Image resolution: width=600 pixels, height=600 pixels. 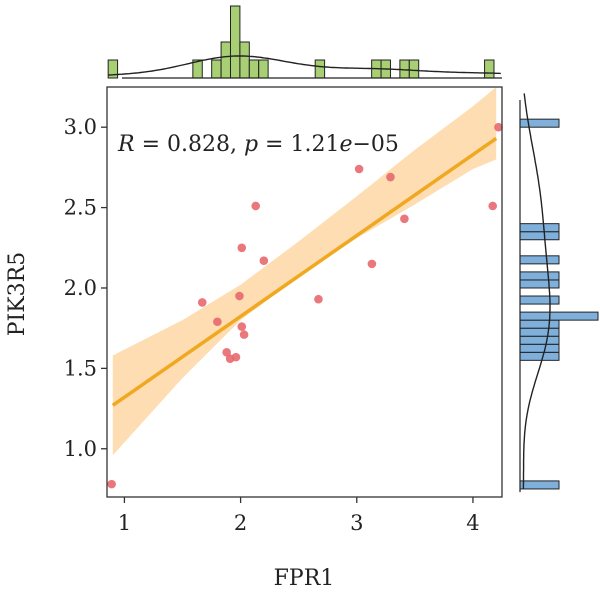 What do you see at coordinates (80, 288) in the screenshot?
I see `y-tick-label: 2.0` at bounding box center [80, 288].